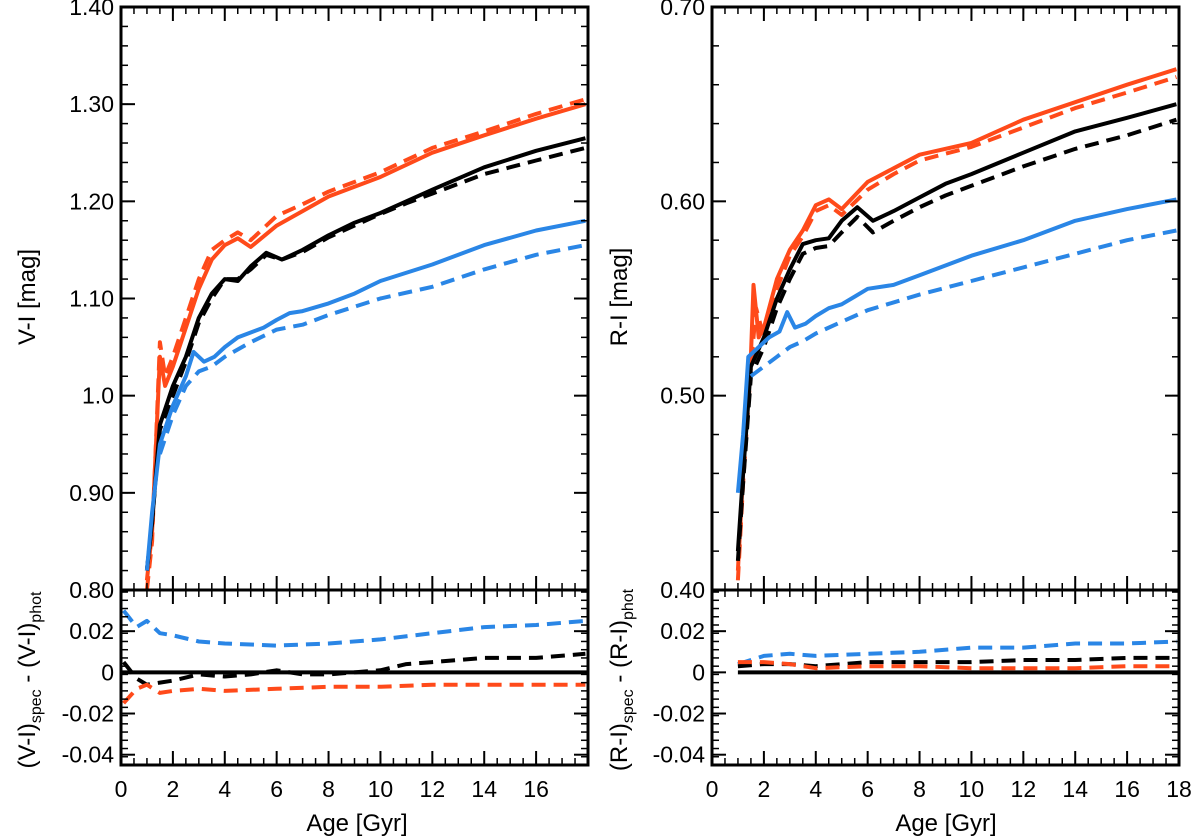  I want to click on y-tick-label: 1.0, so click(98, 396).